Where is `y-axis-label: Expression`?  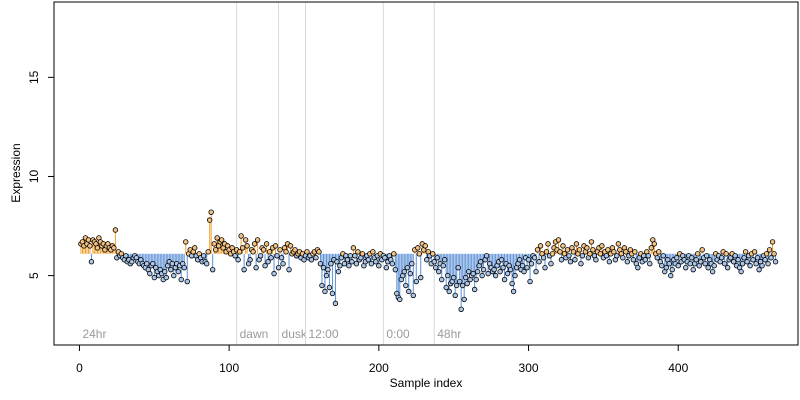
y-axis-label: Expression is located at coordinates (16, 172).